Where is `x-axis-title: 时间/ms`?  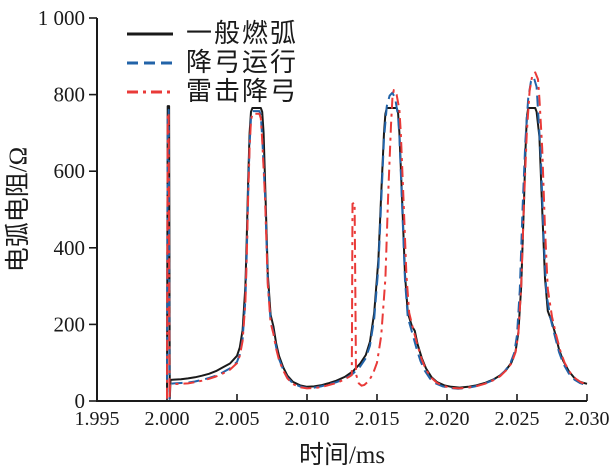 x-axis-title: 时间/ms is located at coordinates (342, 455).